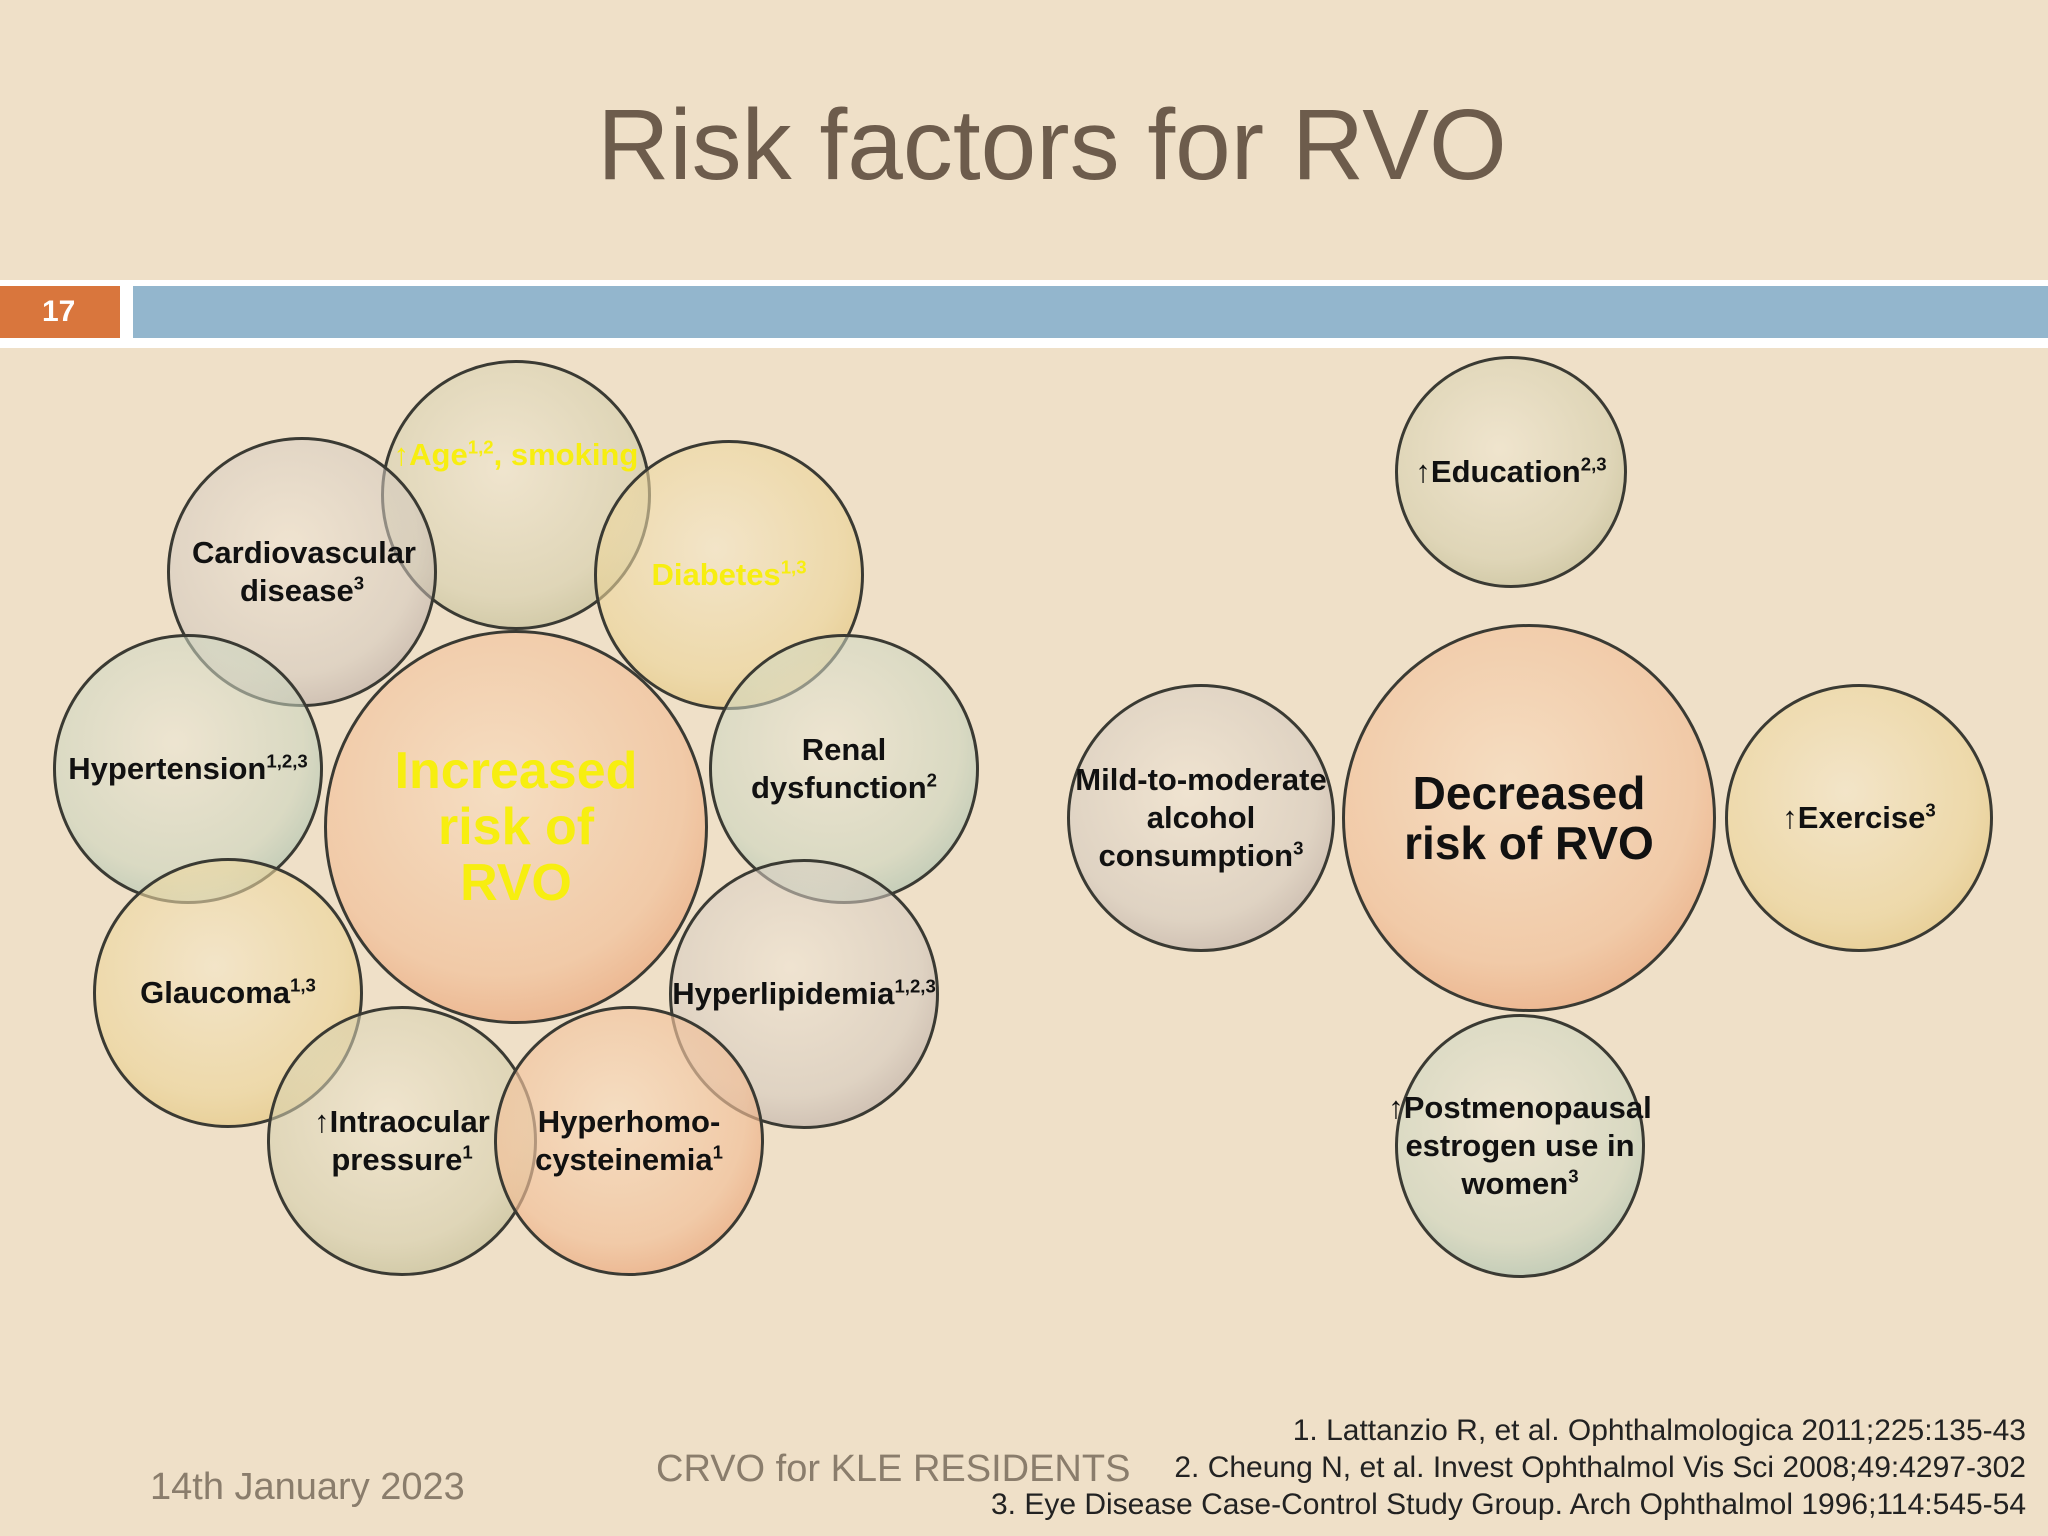 The width and height of the screenshot is (2048, 1536). I want to click on cardio-text: Cardiovascular disease, so click(304, 571).